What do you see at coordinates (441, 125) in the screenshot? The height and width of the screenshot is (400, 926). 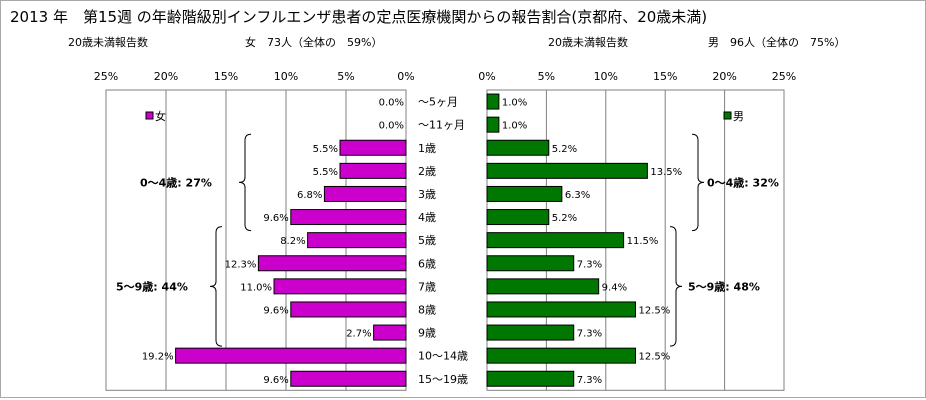 I see `category-label: 〜11ヶ月` at bounding box center [441, 125].